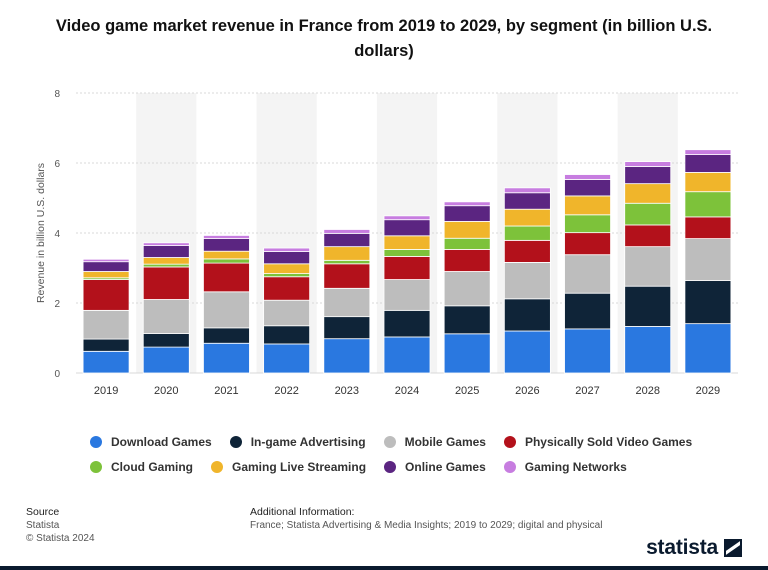 The image size is (768, 570). Describe the element at coordinates (299, 467) in the screenshot. I see `legend-label: Gaming Live Streaming` at that location.